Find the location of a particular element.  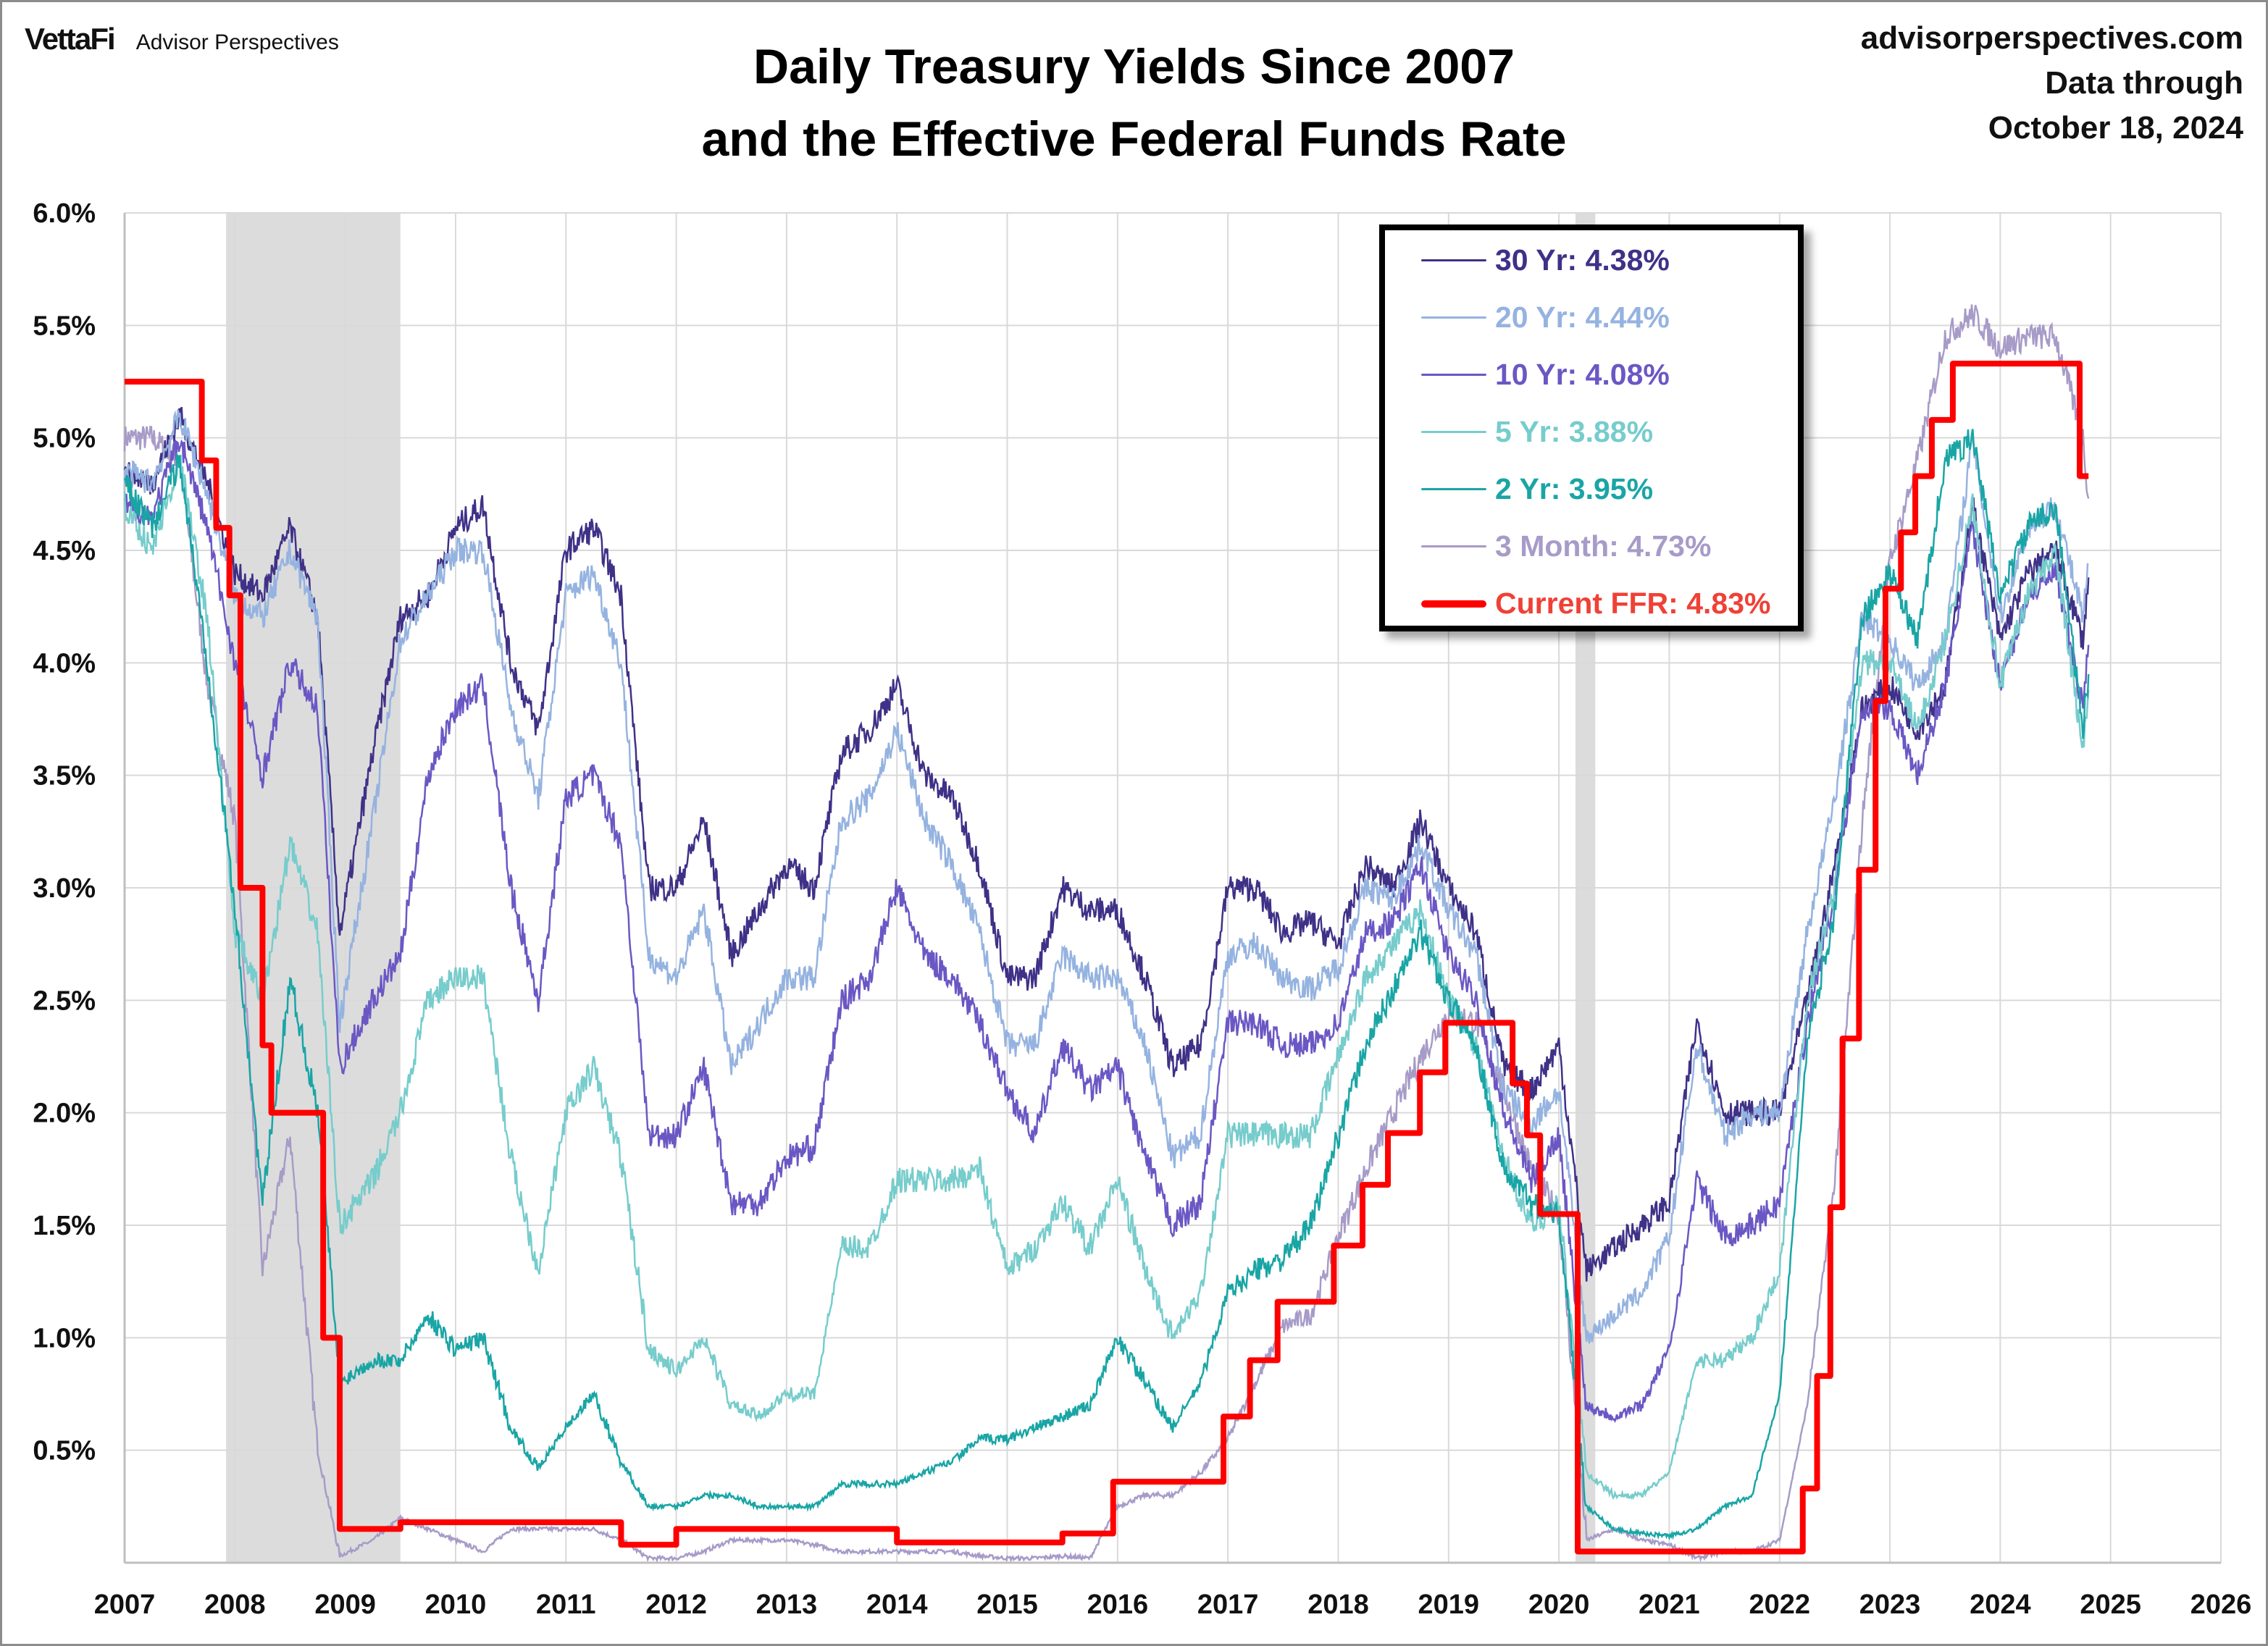

legend-item: Current FFR: 4.83% is located at coordinates (1595, 604).